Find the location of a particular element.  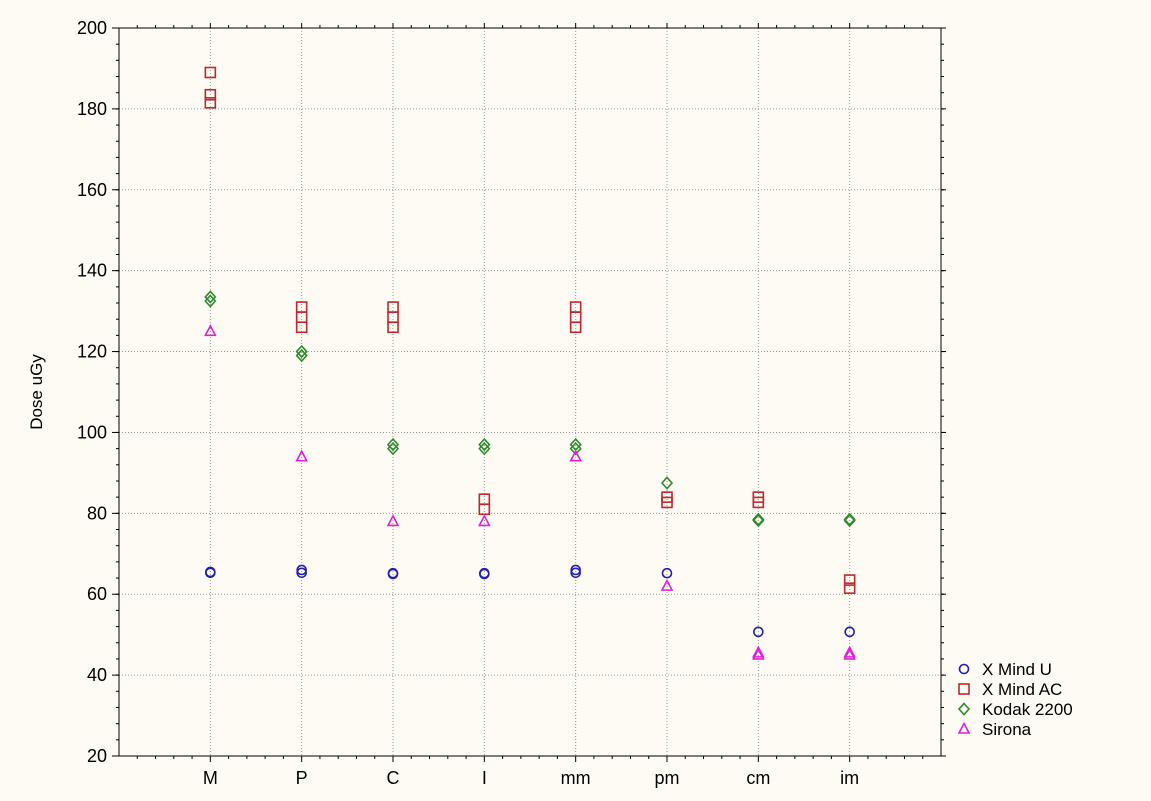

legend-label: Kodak 2200 is located at coordinates (1027, 709).